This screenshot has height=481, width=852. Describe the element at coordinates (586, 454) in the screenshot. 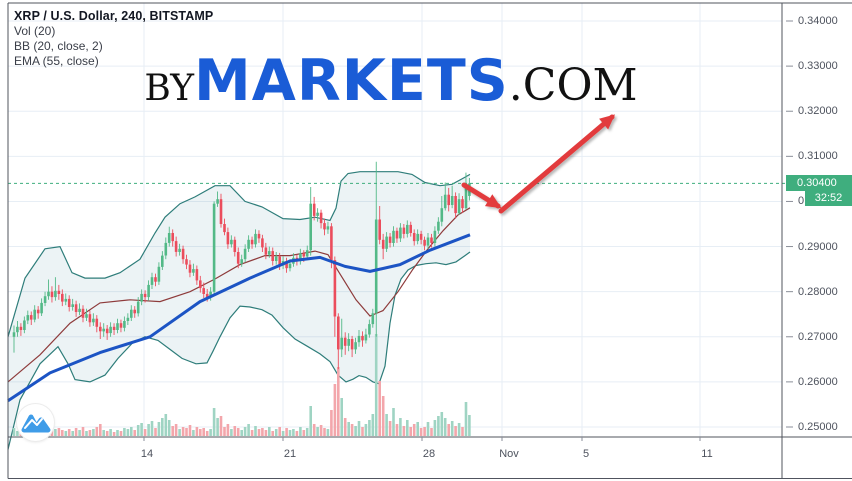

I see `time-tick-label: 5` at that location.